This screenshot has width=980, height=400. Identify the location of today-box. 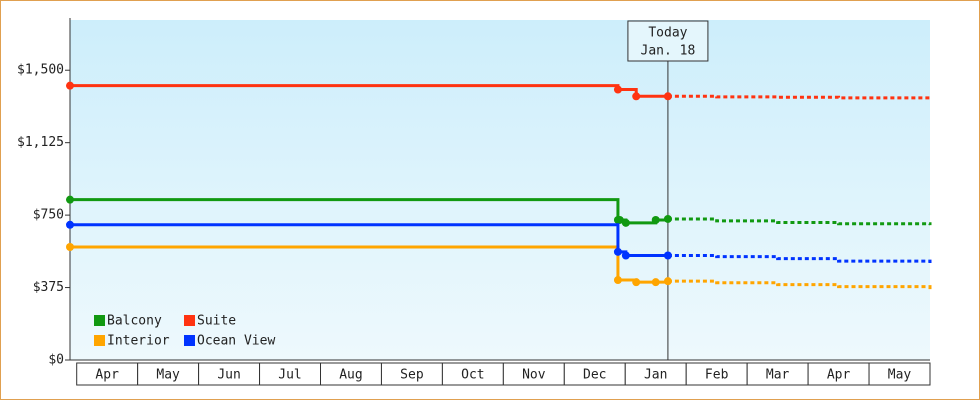
(668, 41).